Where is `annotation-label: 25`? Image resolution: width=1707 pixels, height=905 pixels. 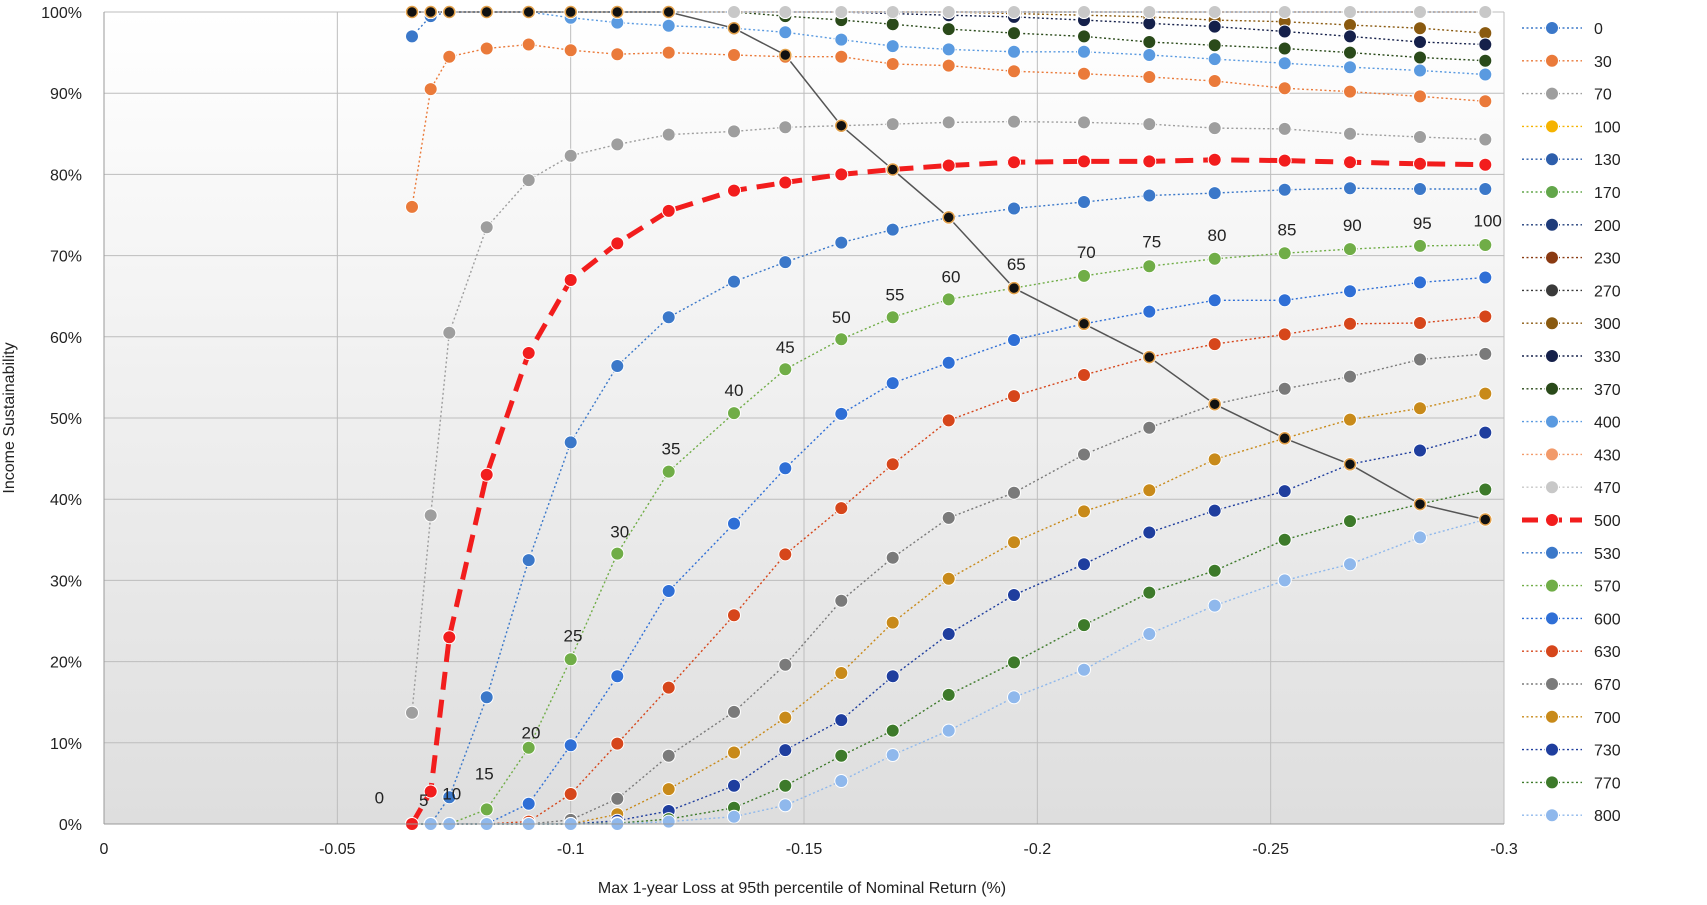
annotation-label: 25 is located at coordinates (573, 635).